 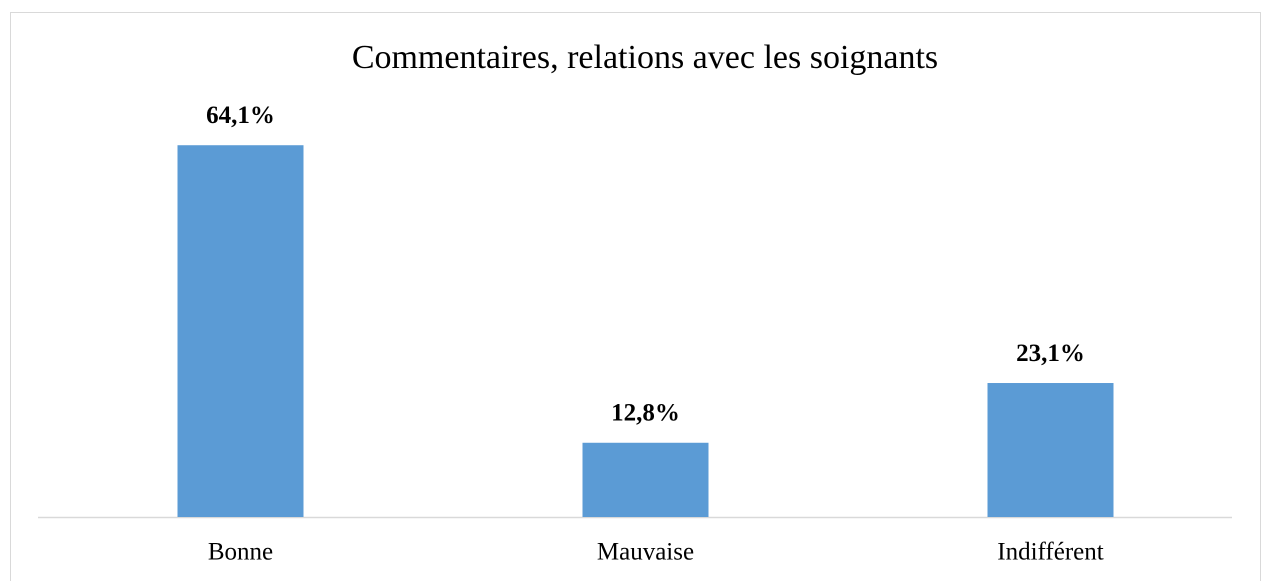 I want to click on data-label: 23,1%, so click(x=1050, y=353).